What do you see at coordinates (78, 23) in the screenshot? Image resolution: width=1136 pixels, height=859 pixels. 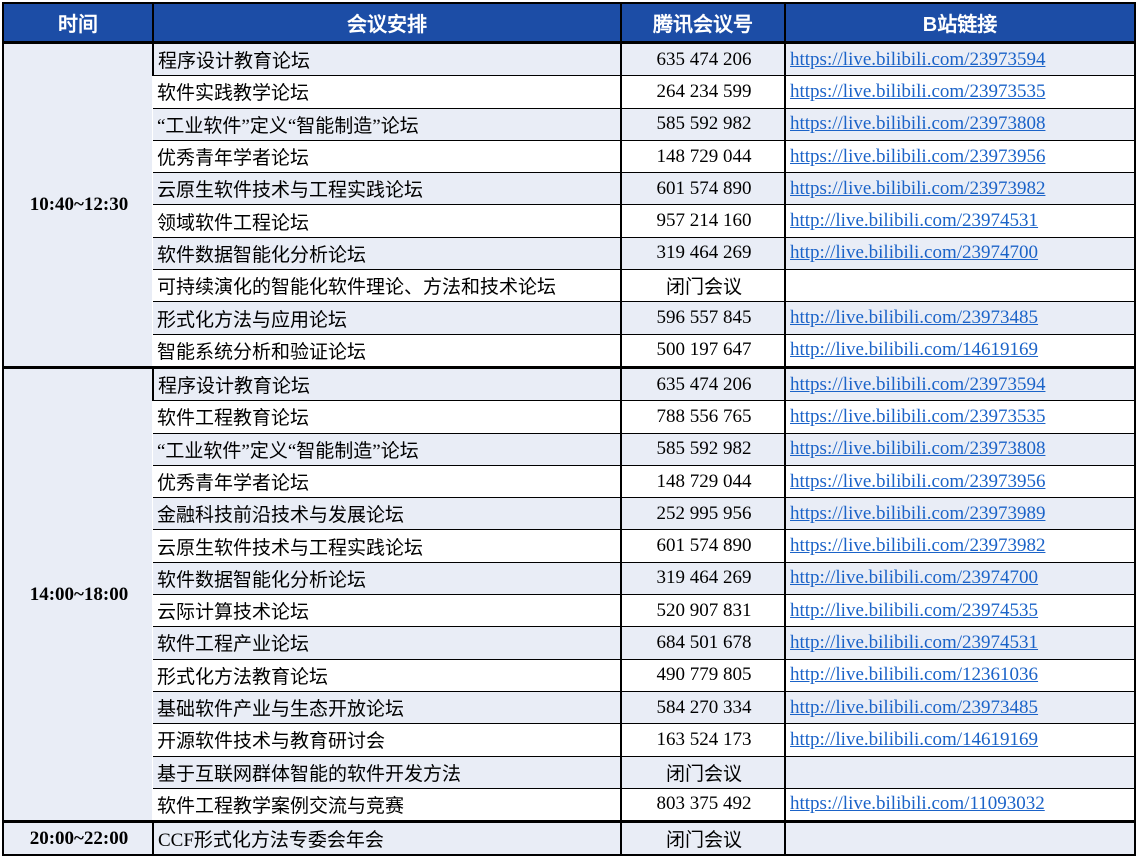 I see `col-header-time: 时间` at bounding box center [78, 23].